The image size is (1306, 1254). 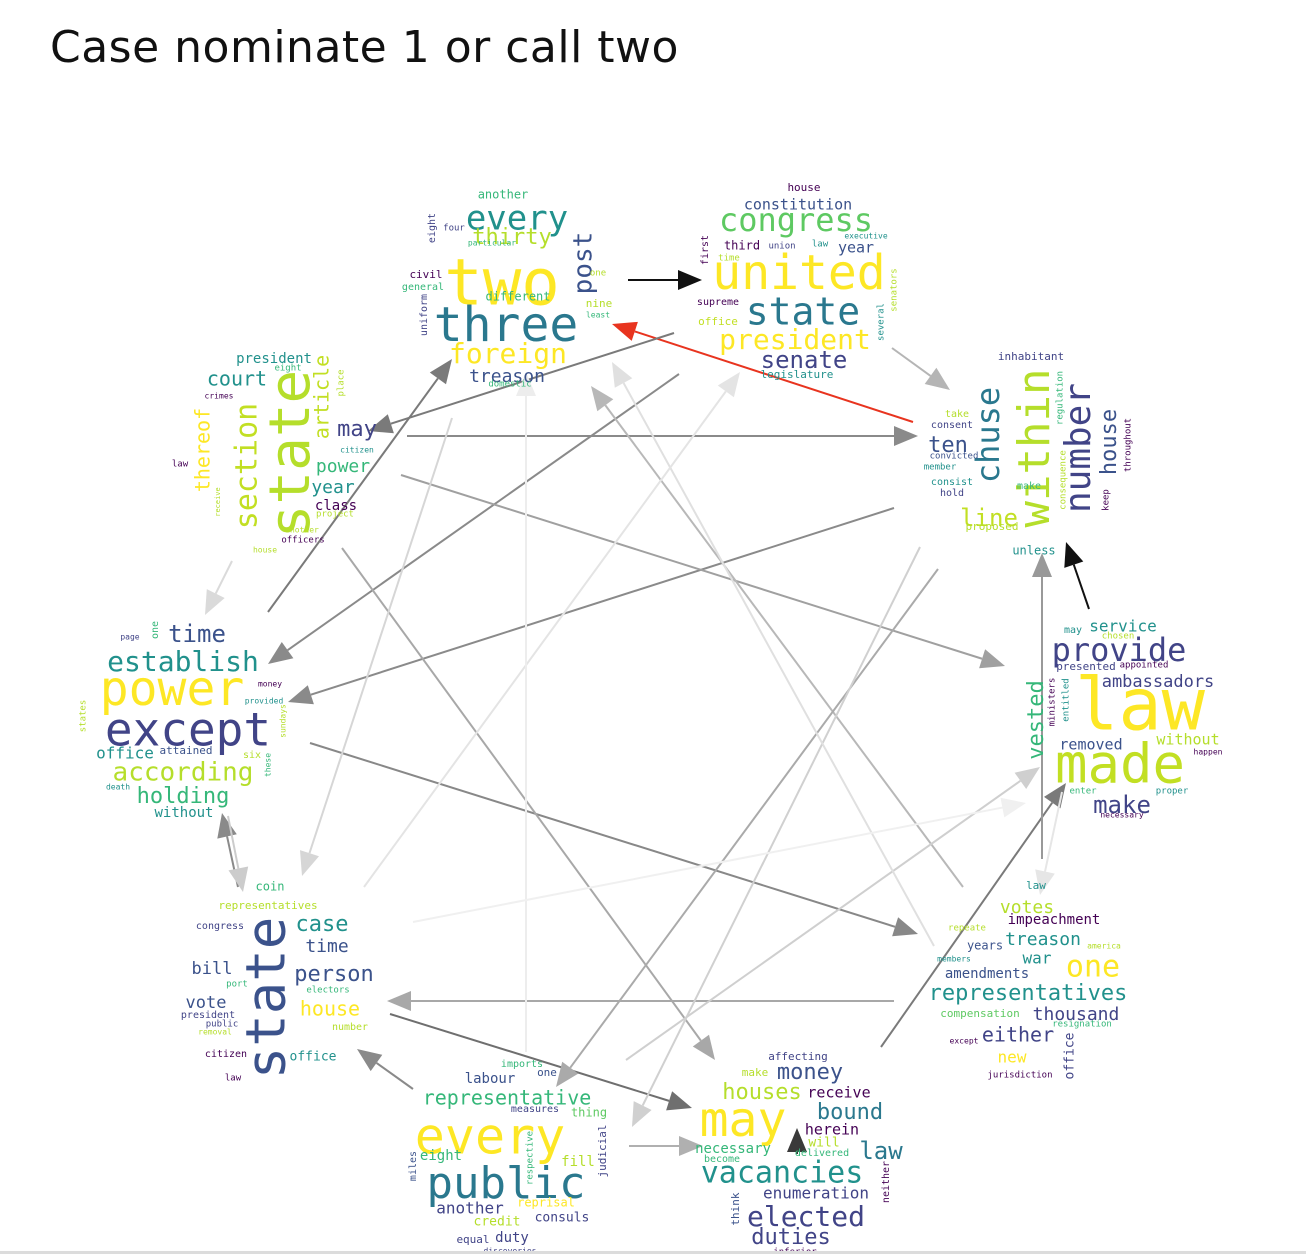 What do you see at coordinates (798, 205) in the screenshot?
I see `cloud-word: constitution` at bounding box center [798, 205].